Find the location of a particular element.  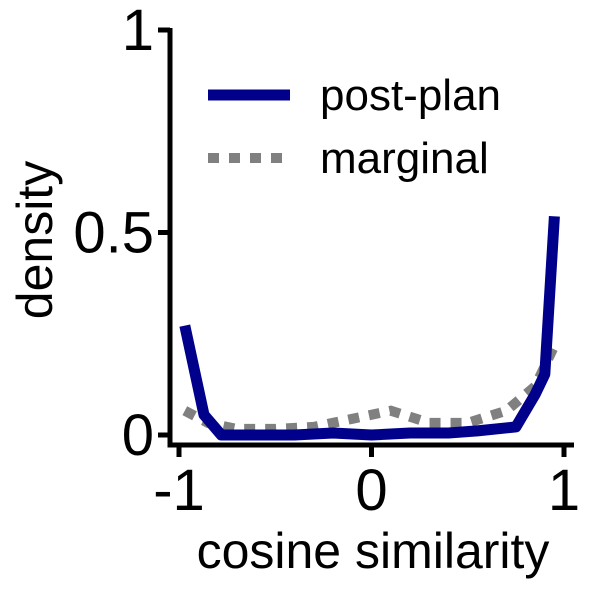

y-tick-label: 1 is located at coordinates (138, 31).